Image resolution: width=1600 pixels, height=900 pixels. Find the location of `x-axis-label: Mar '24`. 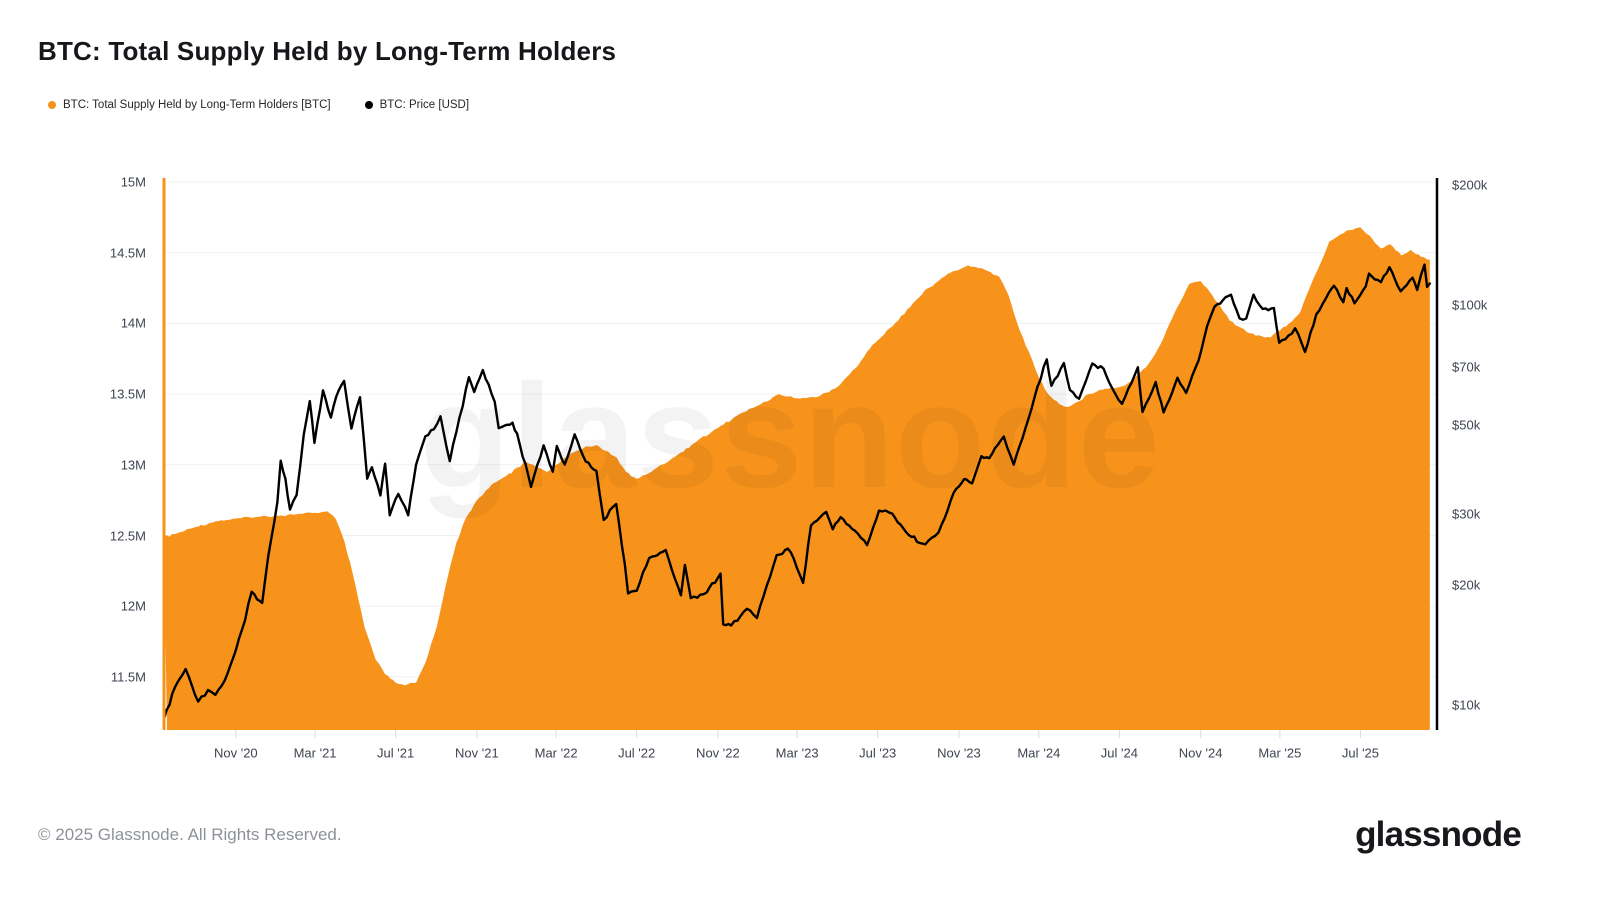

x-axis-label: Mar '24 is located at coordinates (1039, 753).